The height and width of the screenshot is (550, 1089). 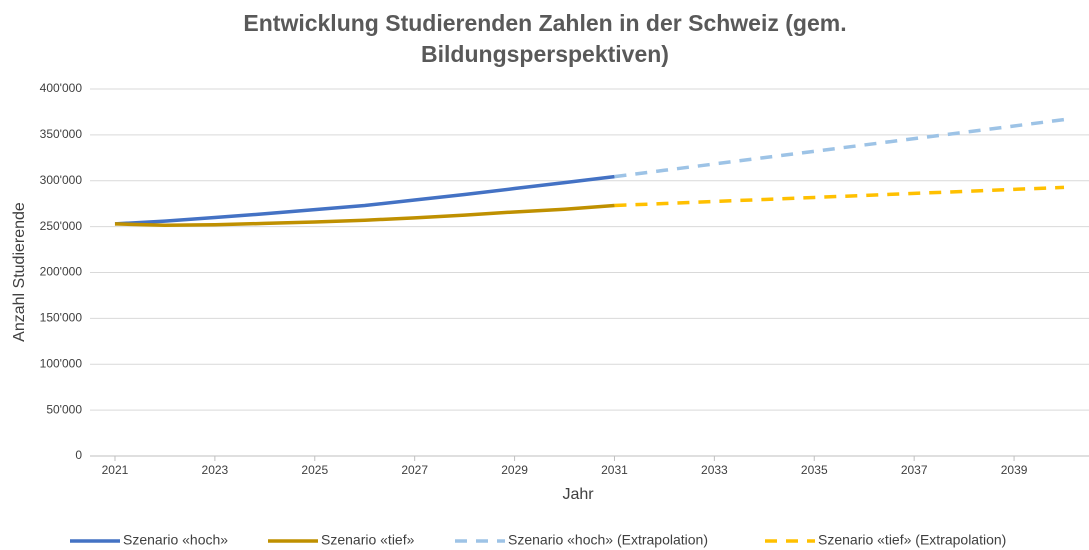 What do you see at coordinates (414, 470) in the screenshot?
I see `x-tick-label: 2027` at bounding box center [414, 470].